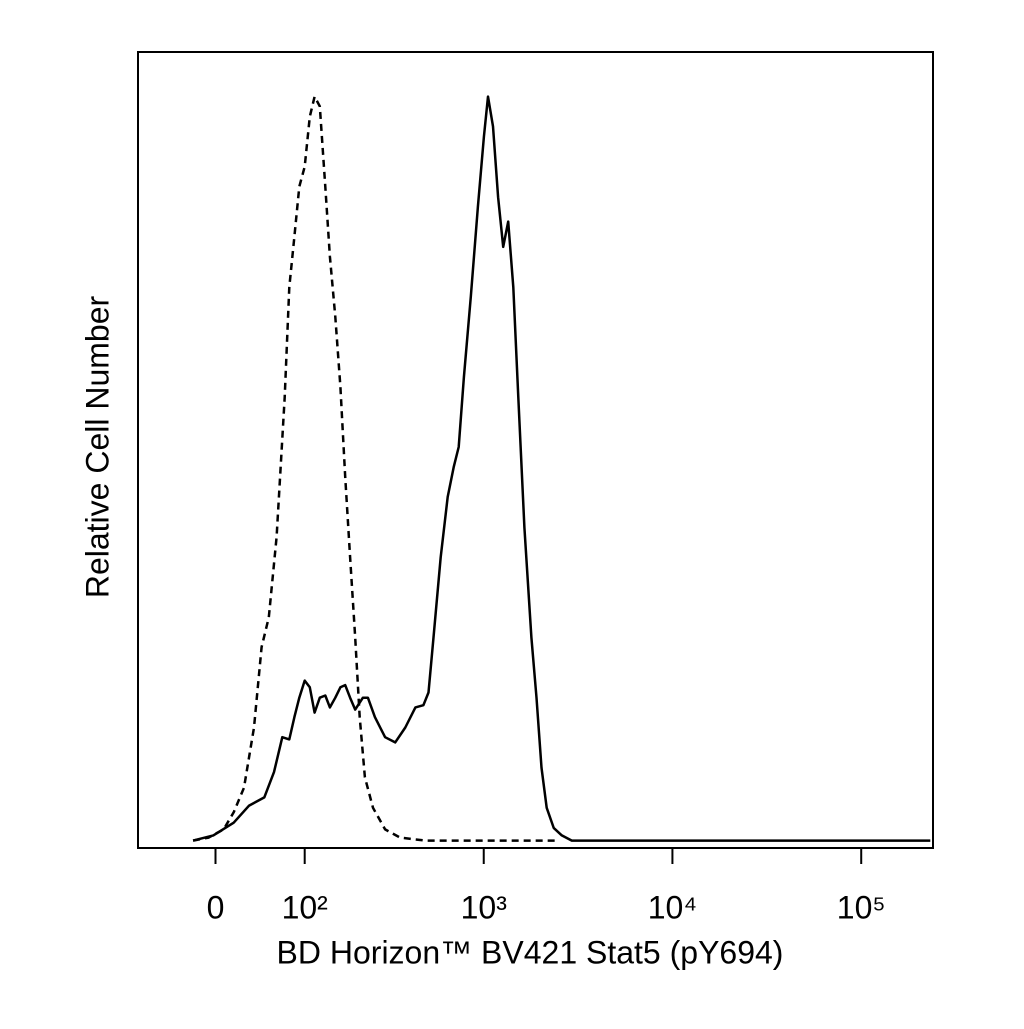 Image resolution: width=1024 pixels, height=1029 pixels. Describe the element at coordinates (861, 907) in the screenshot. I see `x-tick-label: 10⁵` at that location.